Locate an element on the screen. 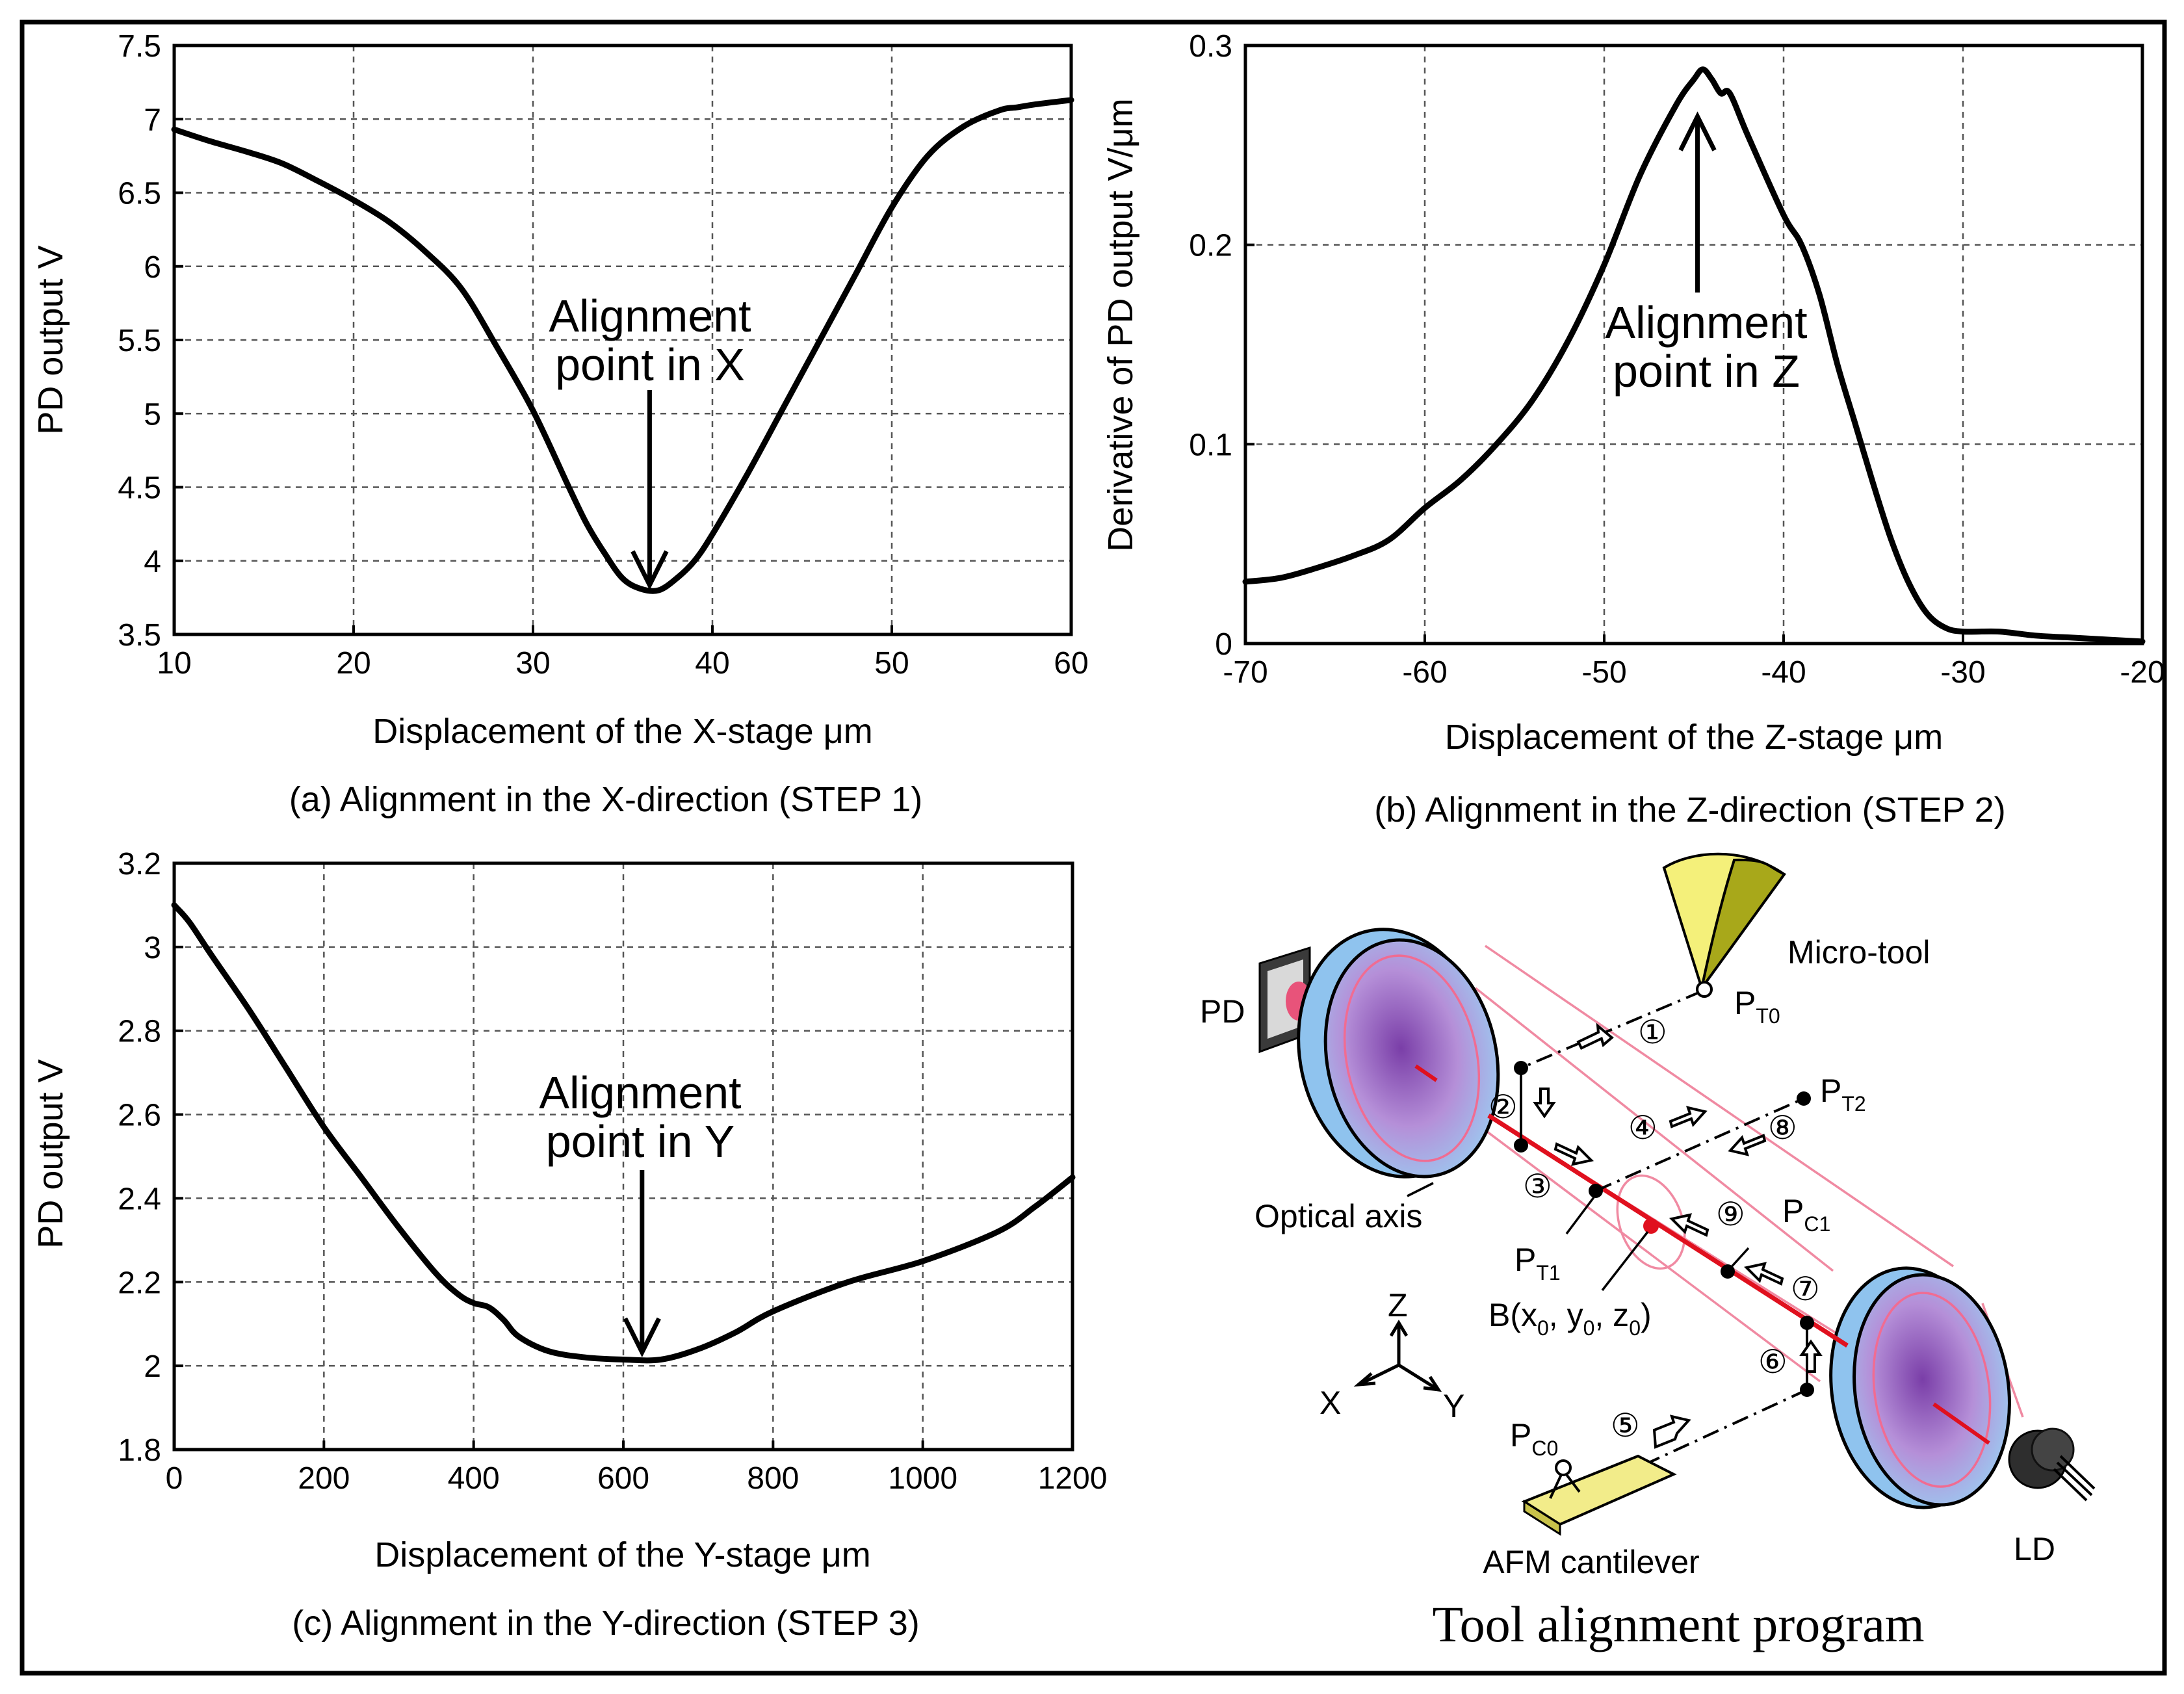  axis-x-label: X is located at coordinates (1331, 1403).